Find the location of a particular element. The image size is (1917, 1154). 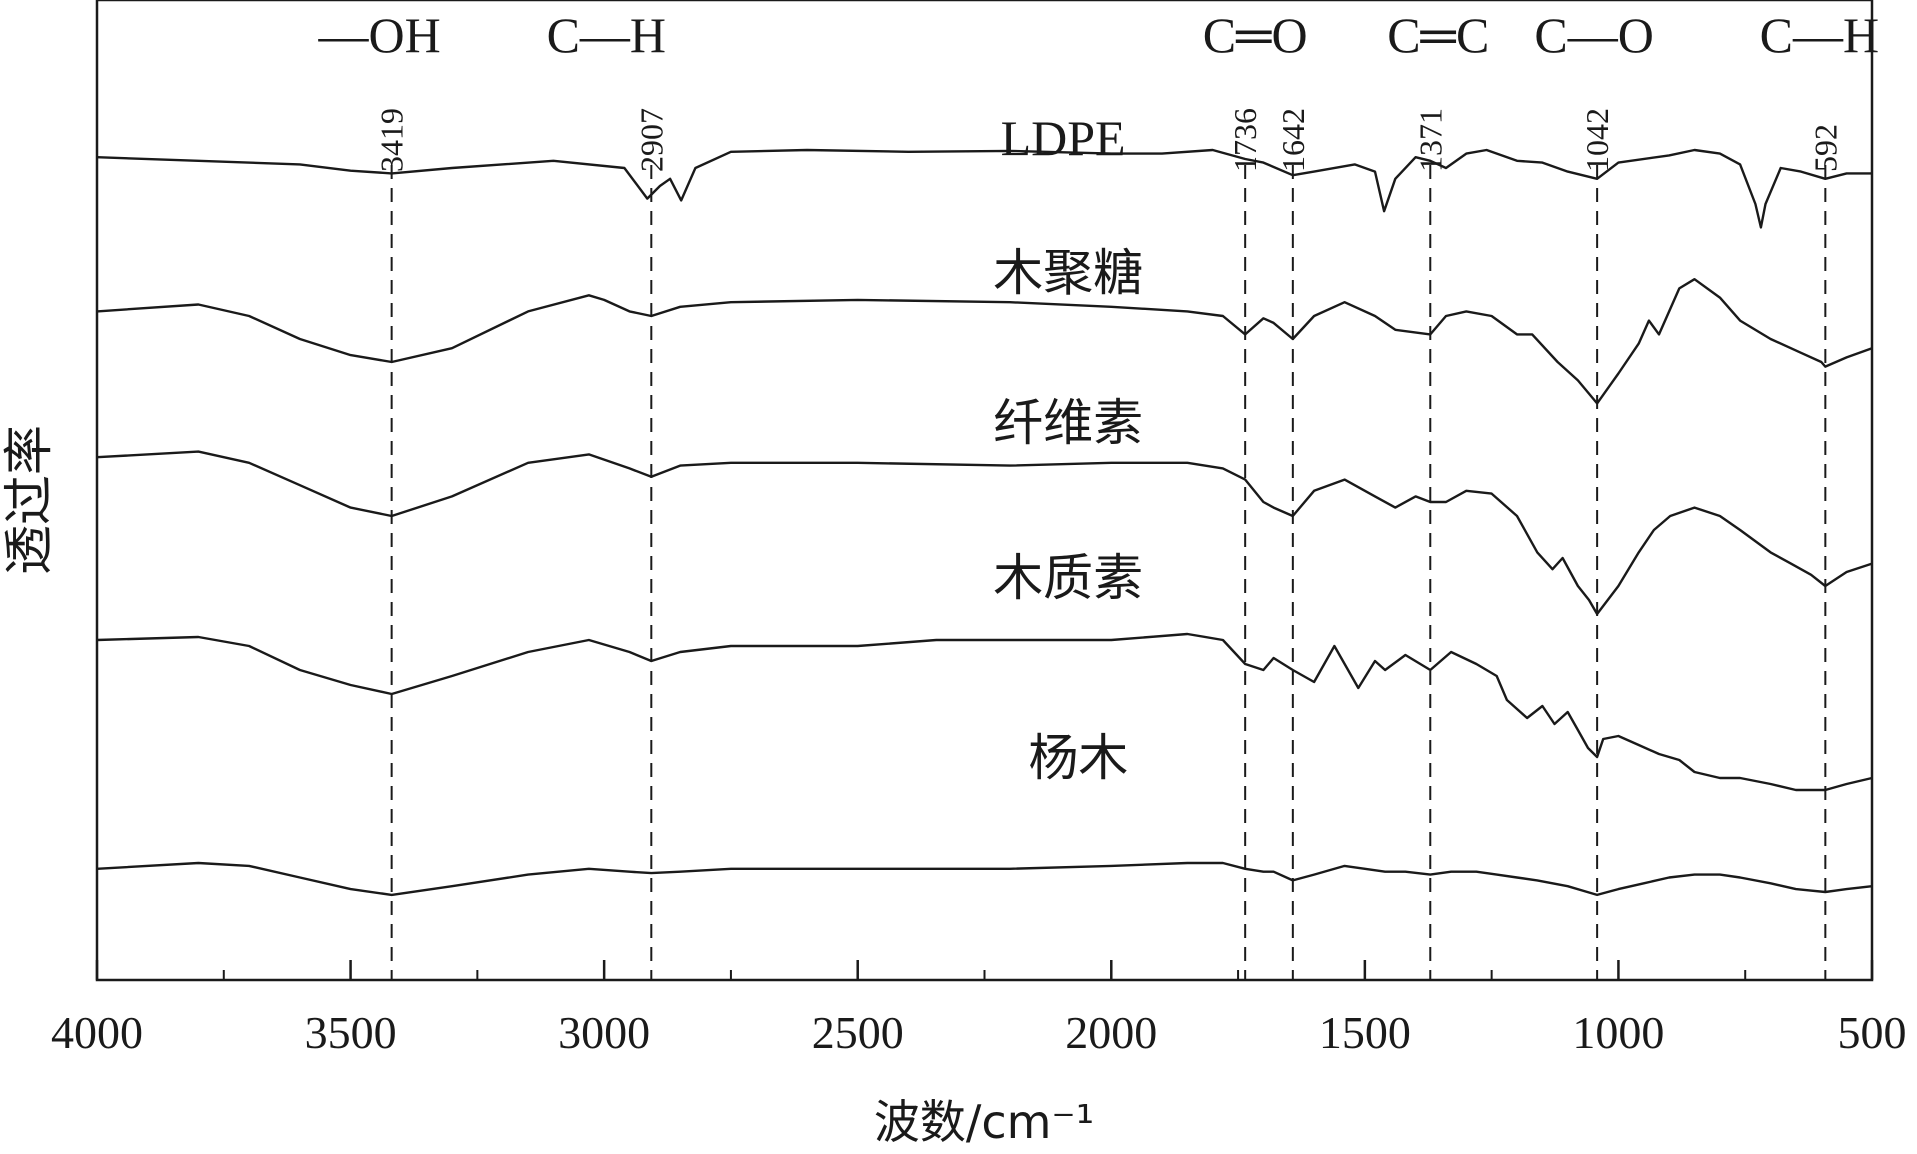

series-label-2: 纤维素 is located at coordinates (1068, 423).